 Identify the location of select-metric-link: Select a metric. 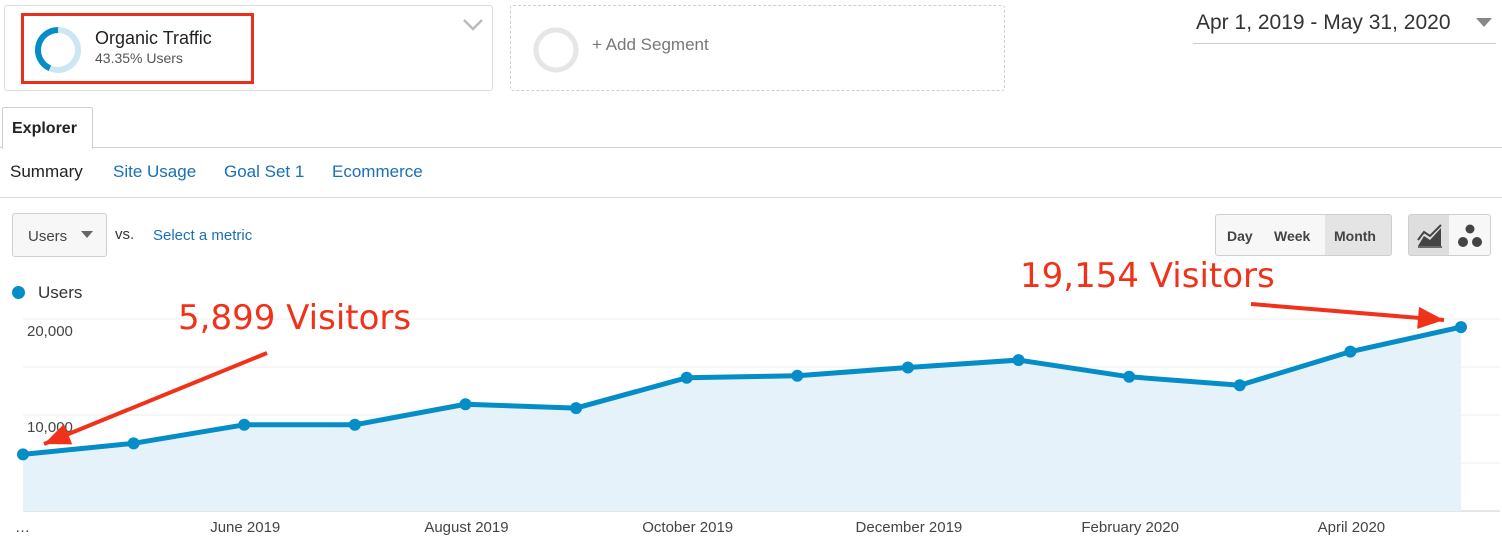
(203, 235).